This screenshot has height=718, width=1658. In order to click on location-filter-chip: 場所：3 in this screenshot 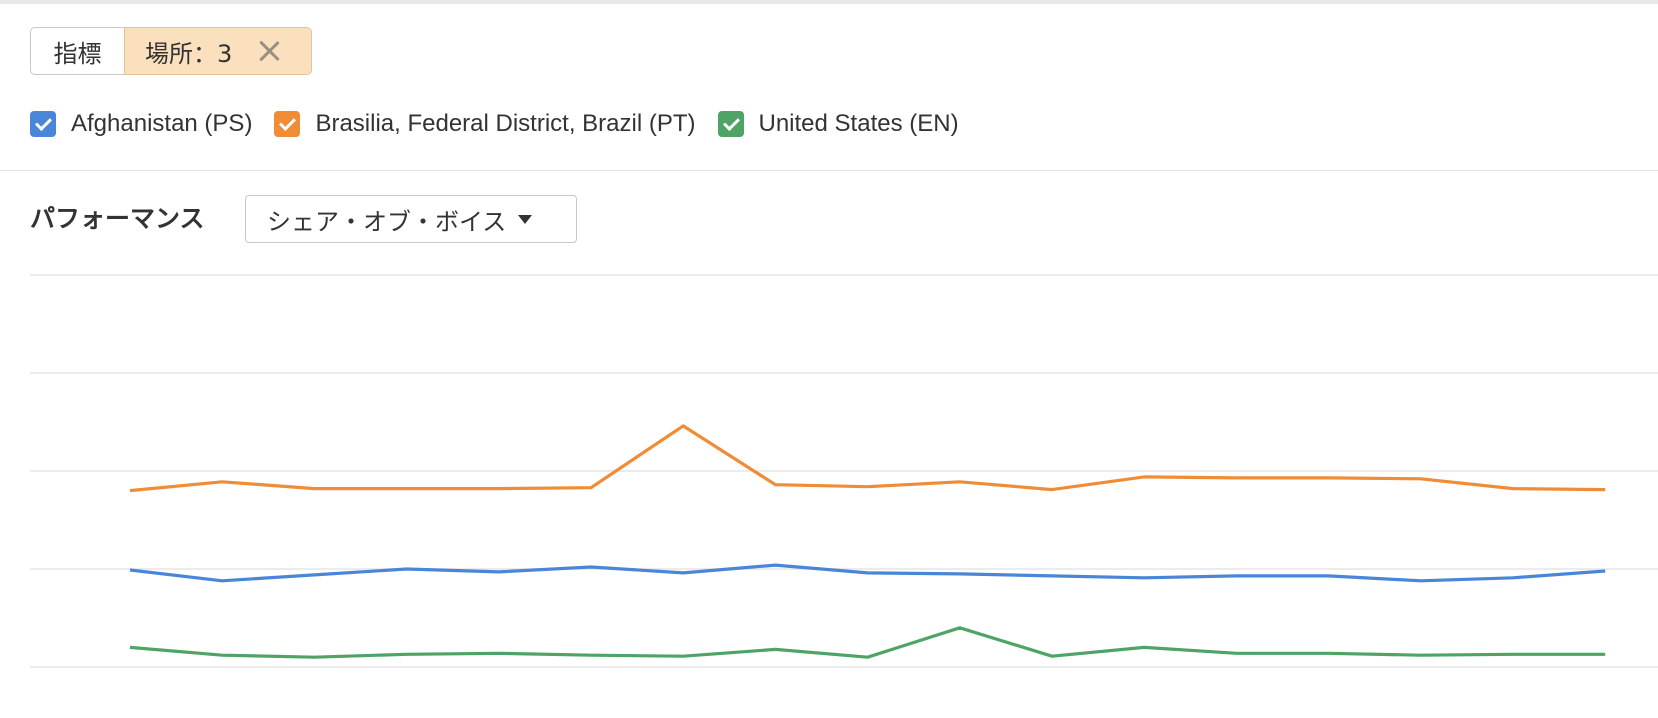, I will do `click(218, 51)`.